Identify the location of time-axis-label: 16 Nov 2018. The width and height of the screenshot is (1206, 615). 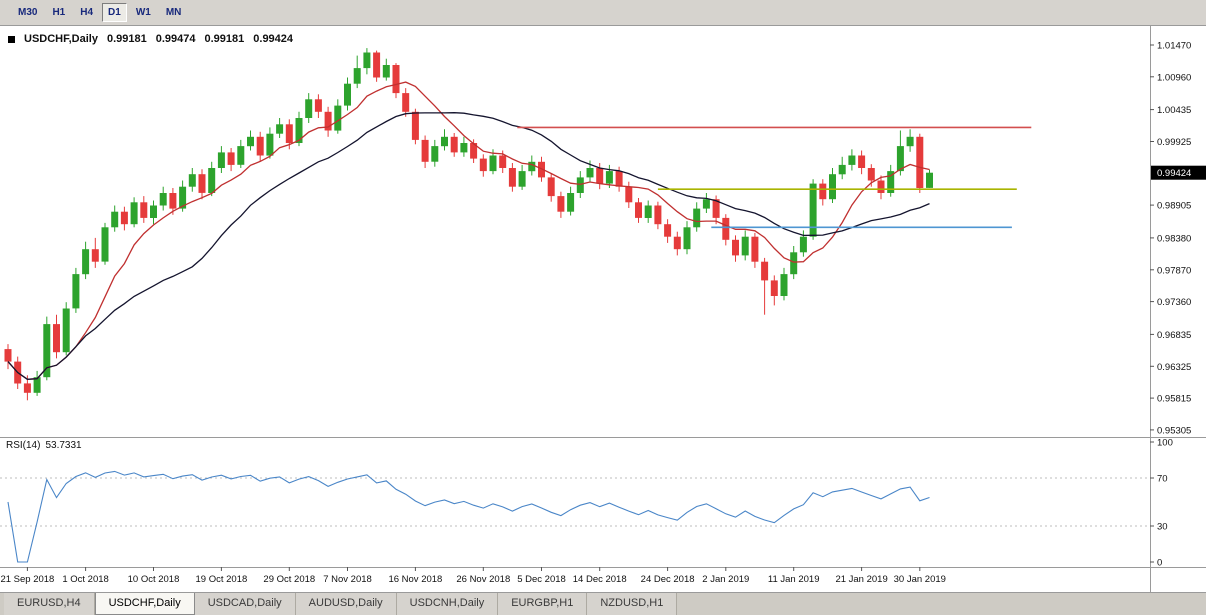
(415, 579).